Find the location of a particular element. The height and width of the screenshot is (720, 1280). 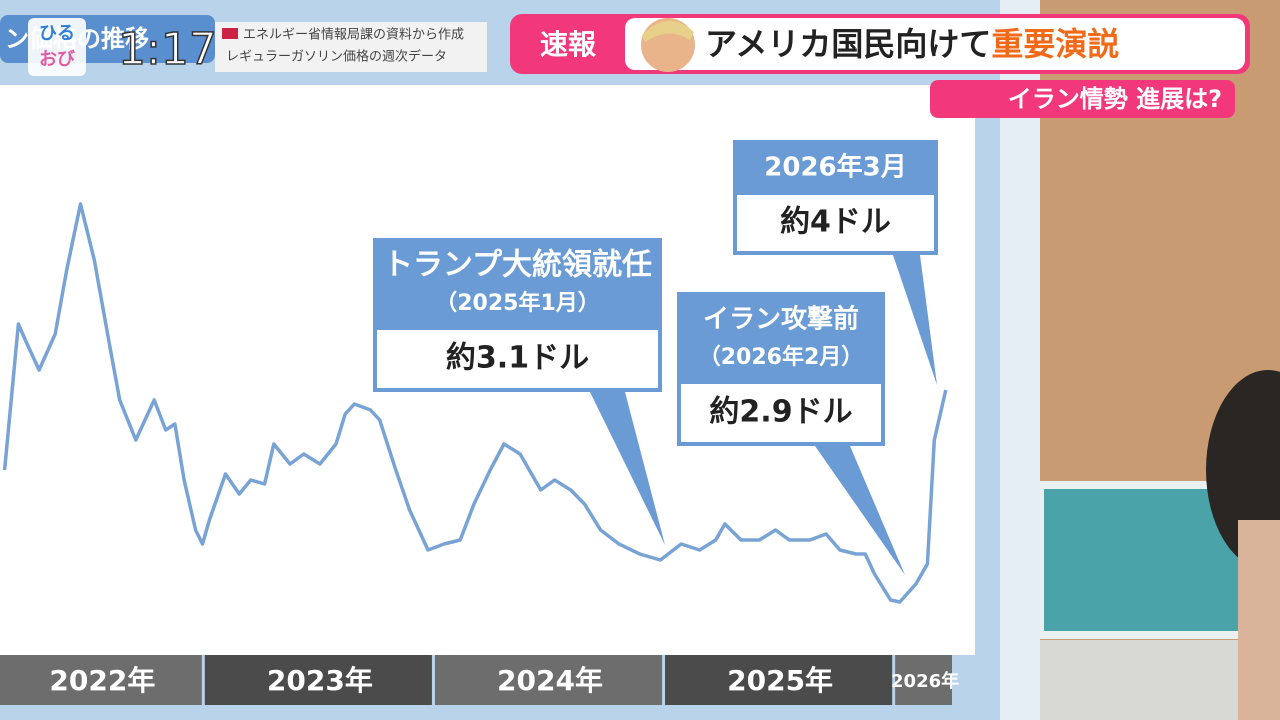

callout-value: 約2.9ドル is located at coordinates (780, 412).